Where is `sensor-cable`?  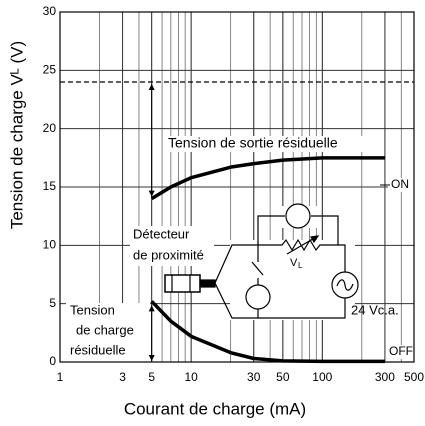
sensor-cable is located at coordinates (207, 283).